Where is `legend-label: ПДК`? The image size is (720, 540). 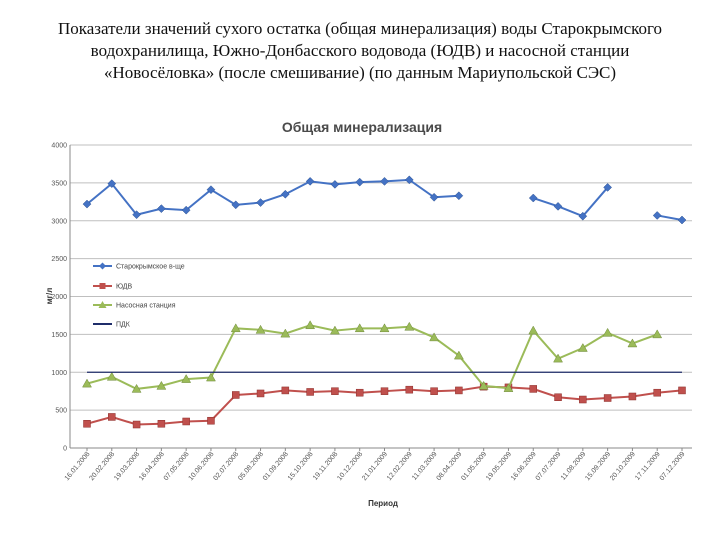
legend-label: ПДК is located at coordinates (123, 325).